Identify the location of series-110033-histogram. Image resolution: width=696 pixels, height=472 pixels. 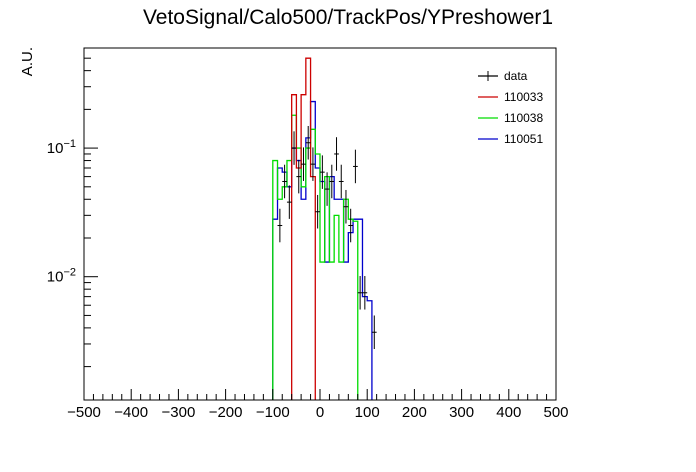
(303, 228).